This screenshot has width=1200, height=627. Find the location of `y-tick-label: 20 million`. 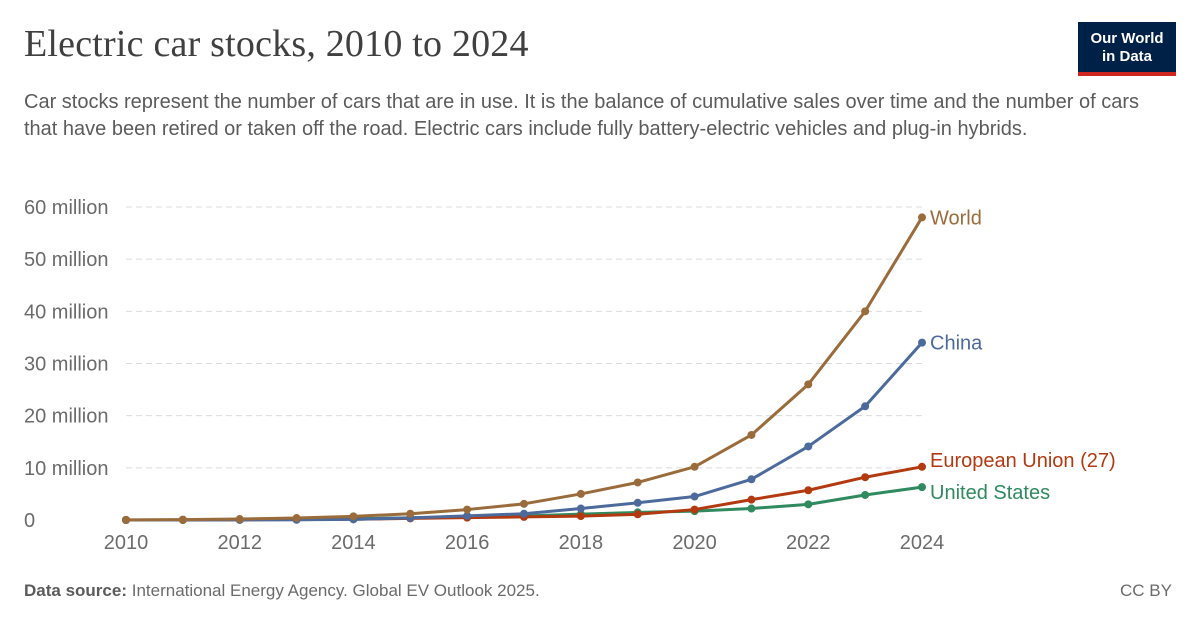

y-tick-label: 20 million is located at coordinates (66, 417).